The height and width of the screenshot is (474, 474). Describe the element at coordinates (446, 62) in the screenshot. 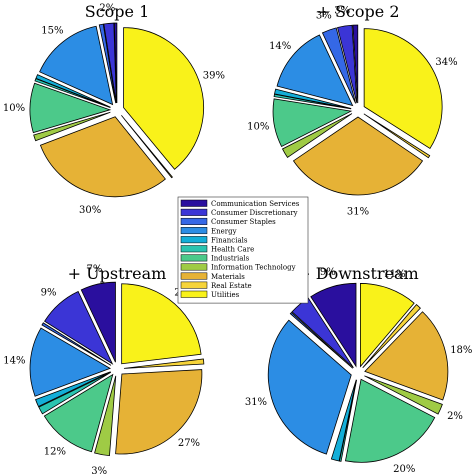

I see `slice-label: 34%` at that location.